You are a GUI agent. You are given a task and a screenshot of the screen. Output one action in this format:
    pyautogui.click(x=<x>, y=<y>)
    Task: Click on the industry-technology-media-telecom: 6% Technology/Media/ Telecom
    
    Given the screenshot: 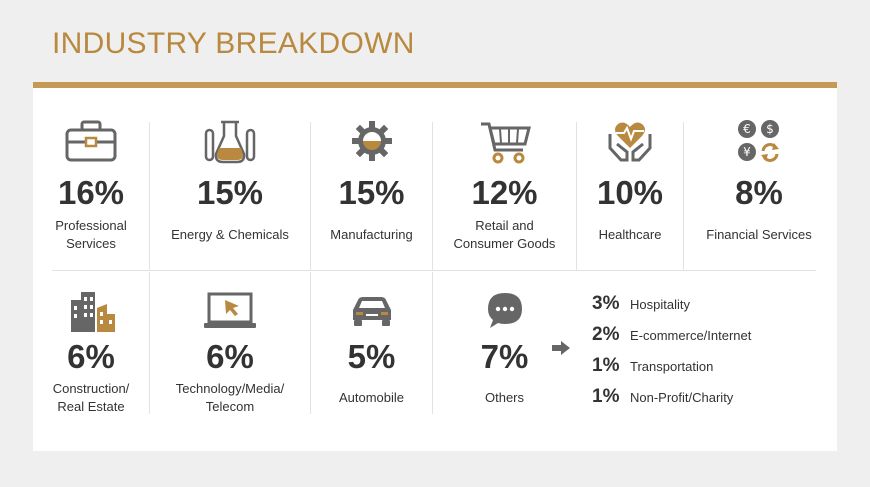 What is the action you would take?
    pyautogui.click(x=230, y=350)
    